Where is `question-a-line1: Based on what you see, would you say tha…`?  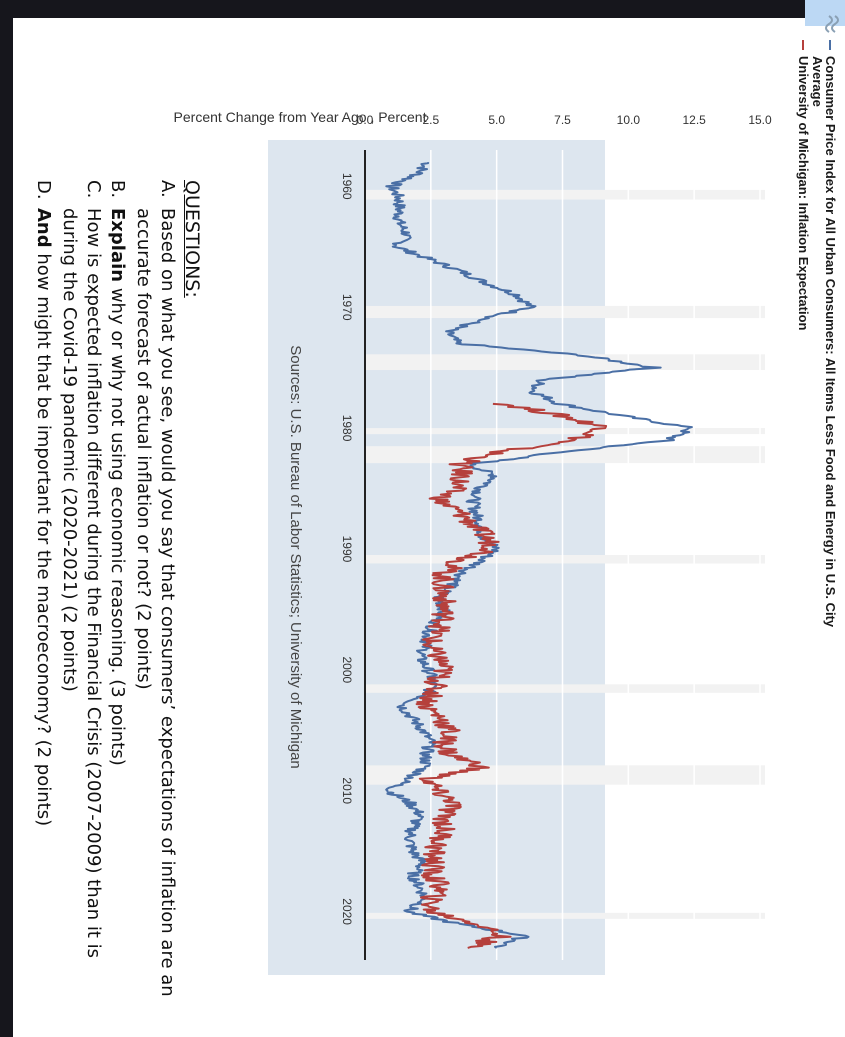
question-a-line1: Based on what you see, would you say tha… is located at coordinates (167, 602).